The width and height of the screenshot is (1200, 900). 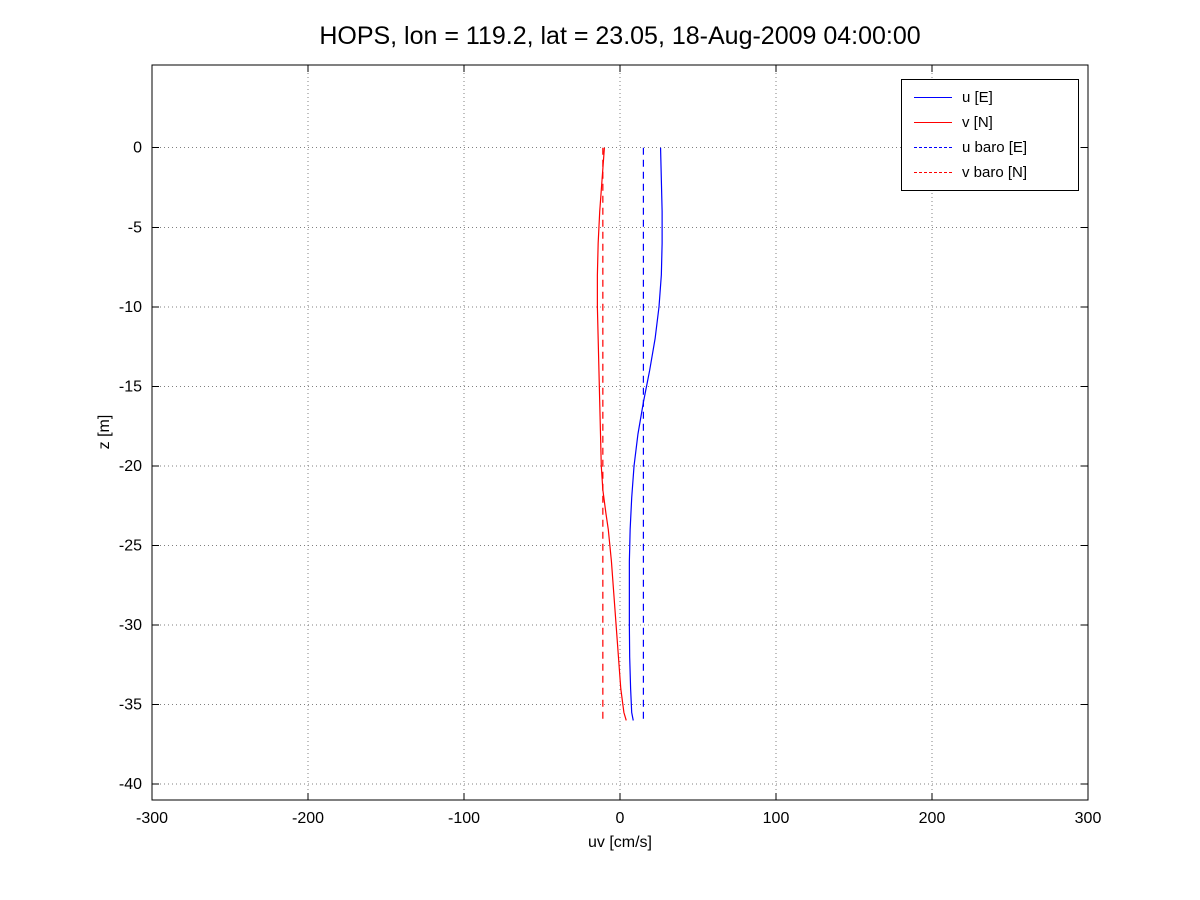 I want to click on y-tick-label: -25, so click(x=130, y=545).